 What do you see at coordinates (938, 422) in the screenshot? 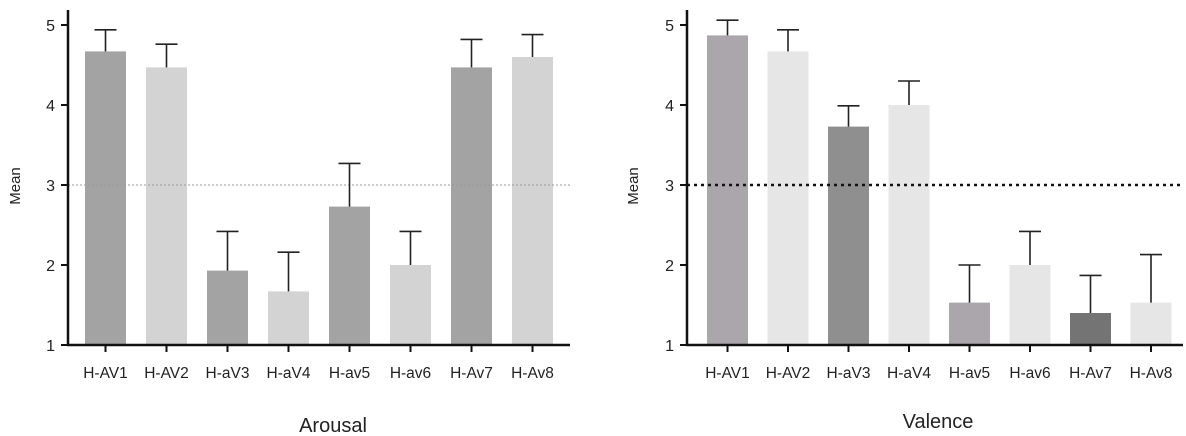
I see `x-axis-label: Valence` at bounding box center [938, 422].